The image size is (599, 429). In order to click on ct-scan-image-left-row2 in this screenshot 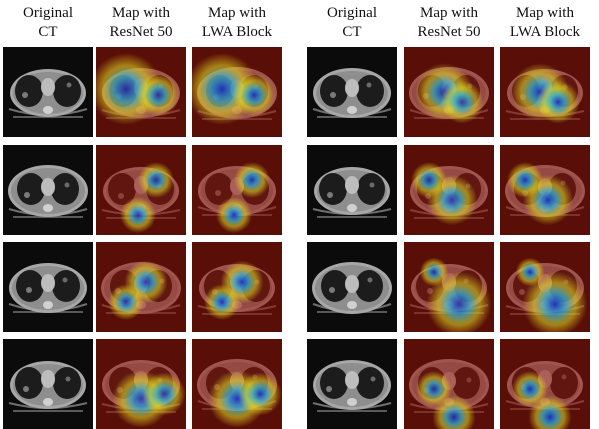, I will do `click(48, 190)`.